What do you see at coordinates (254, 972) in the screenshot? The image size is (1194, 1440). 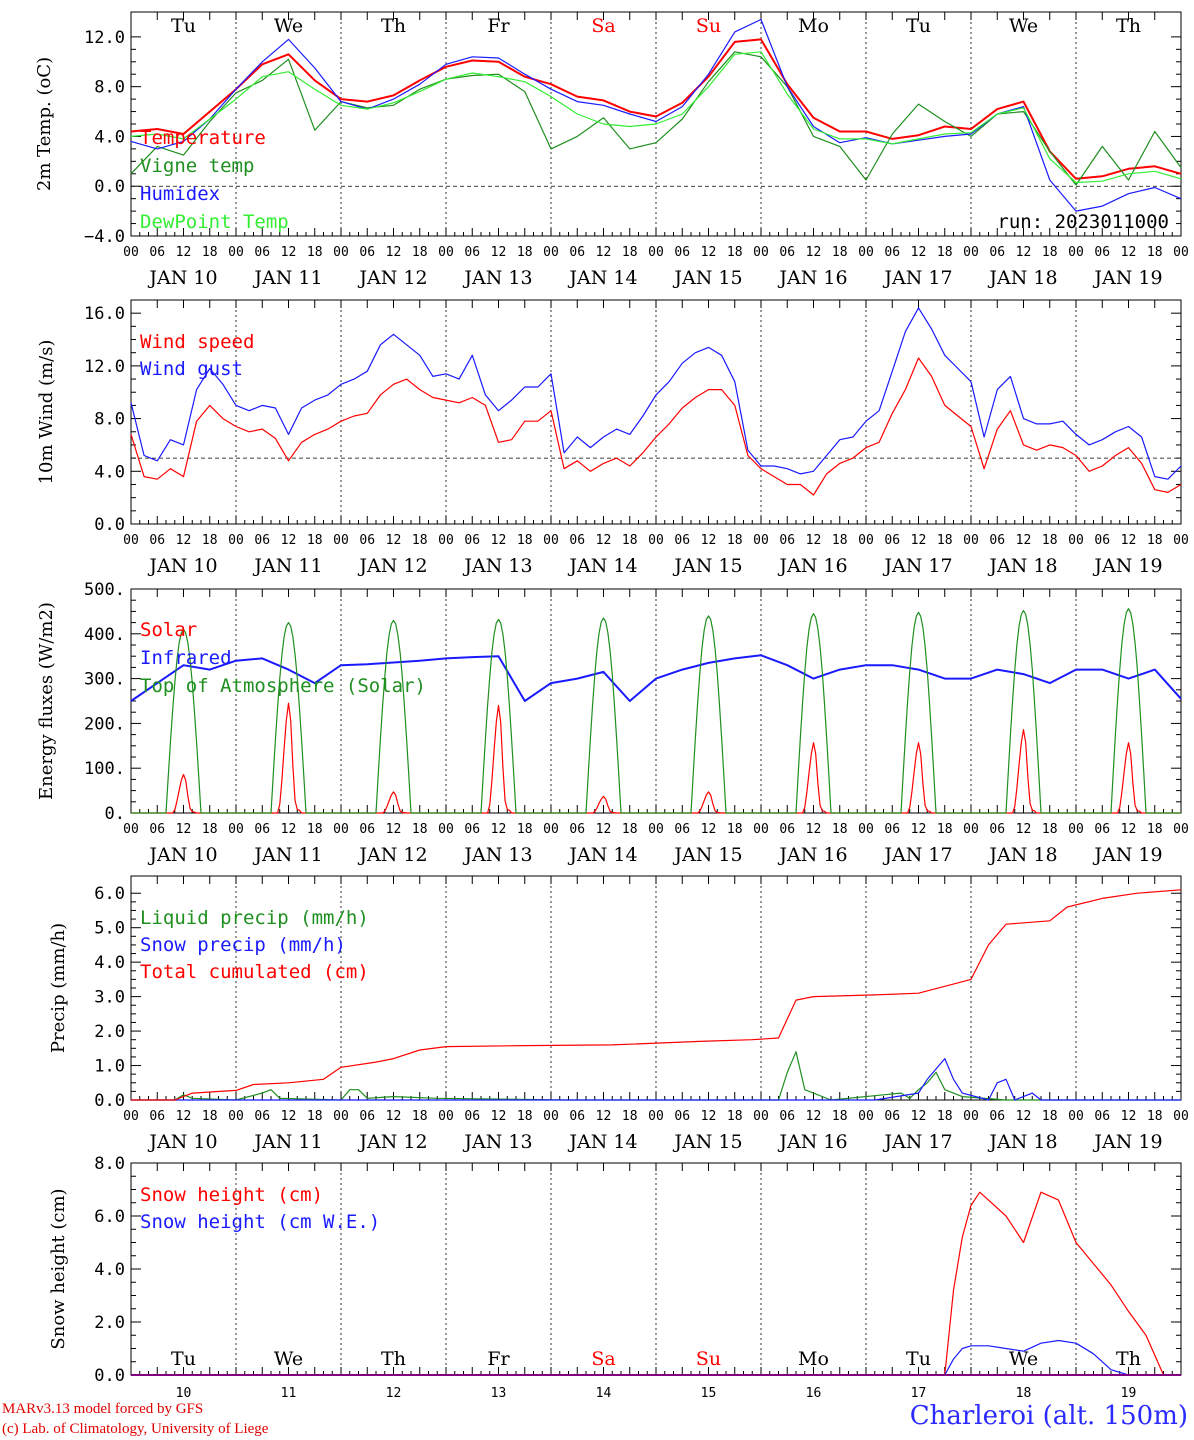 I see `legend-entry: Total cumulated (cm)` at bounding box center [254, 972].